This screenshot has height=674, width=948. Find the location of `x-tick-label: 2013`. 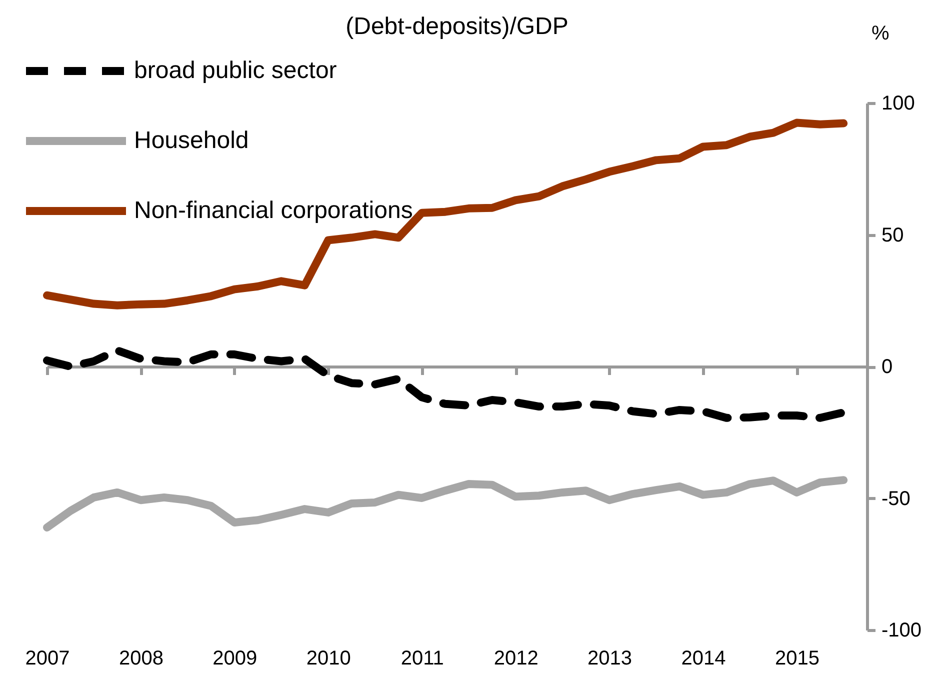

x-tick-label: 2013 is located at coordinates (610, 659).